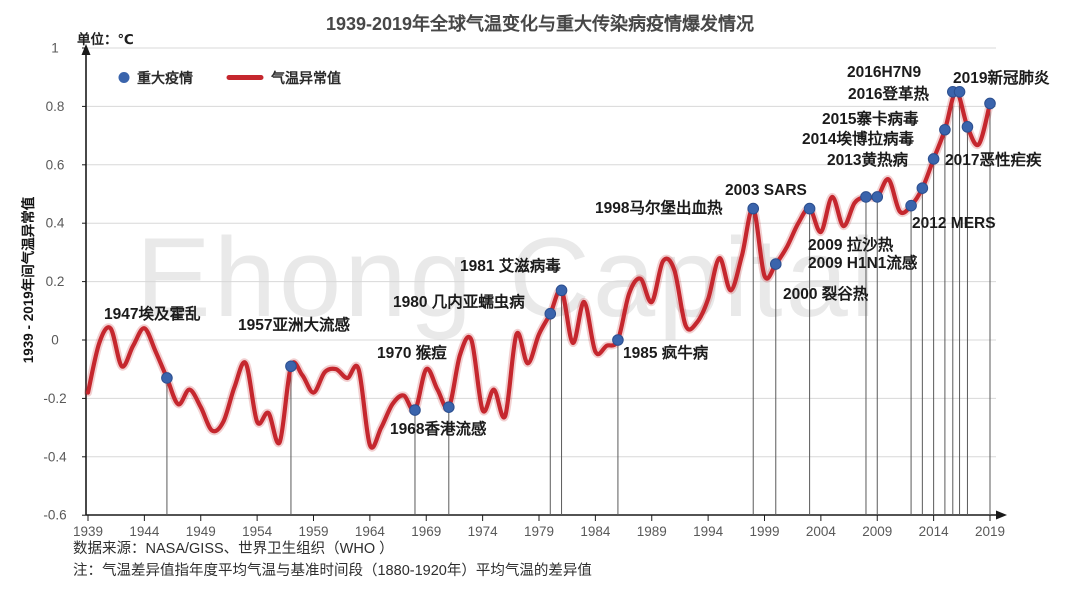 Image resolution: width=1080 pixels, height=593 pixels. What do you see at coordinates (55, 281) in the screenshot?
I see `y-tick-label: 0.2` at bounding box center [55, 281].